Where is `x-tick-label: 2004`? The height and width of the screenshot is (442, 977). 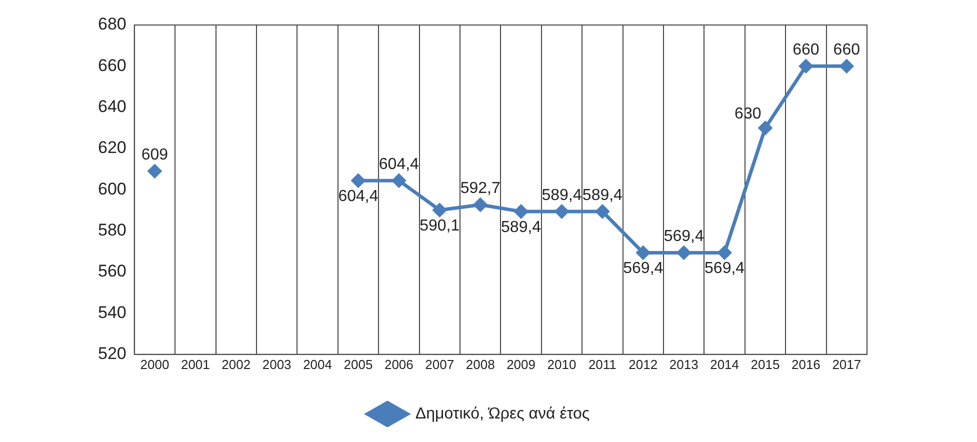
x-tick-label: 2004 is located at coordinates (317, 364).